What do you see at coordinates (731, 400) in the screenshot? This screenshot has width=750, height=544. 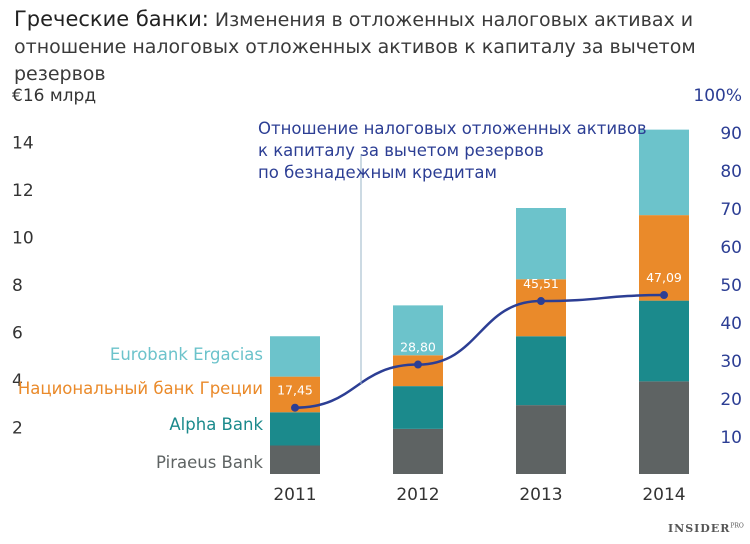 I see `y-right-tick-label: 20` at bounding box center [731, 400].